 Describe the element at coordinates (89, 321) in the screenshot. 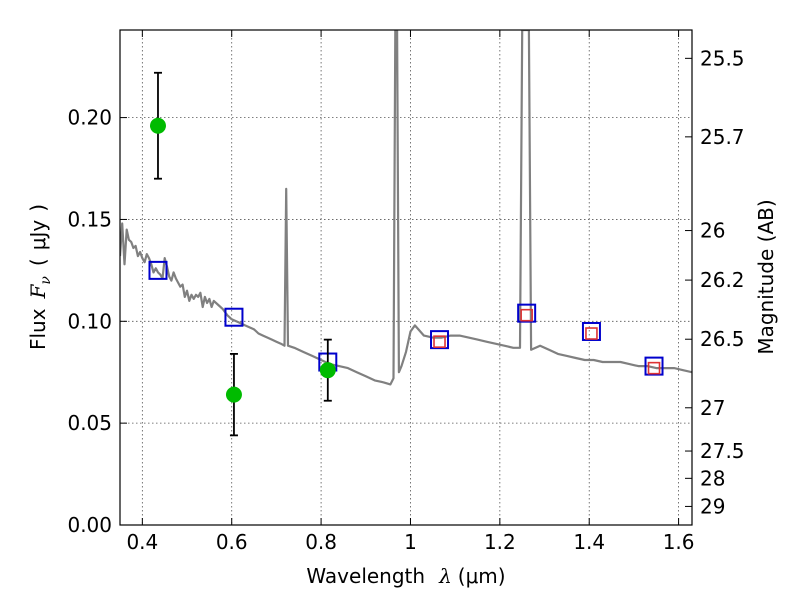

I see `y-tick-label: 0.10` at that location.